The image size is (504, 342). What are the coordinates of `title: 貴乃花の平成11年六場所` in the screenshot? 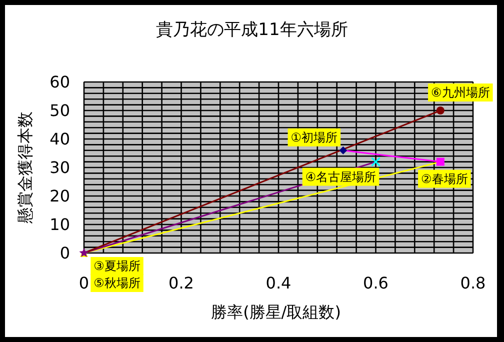 It's located at (252, 30).